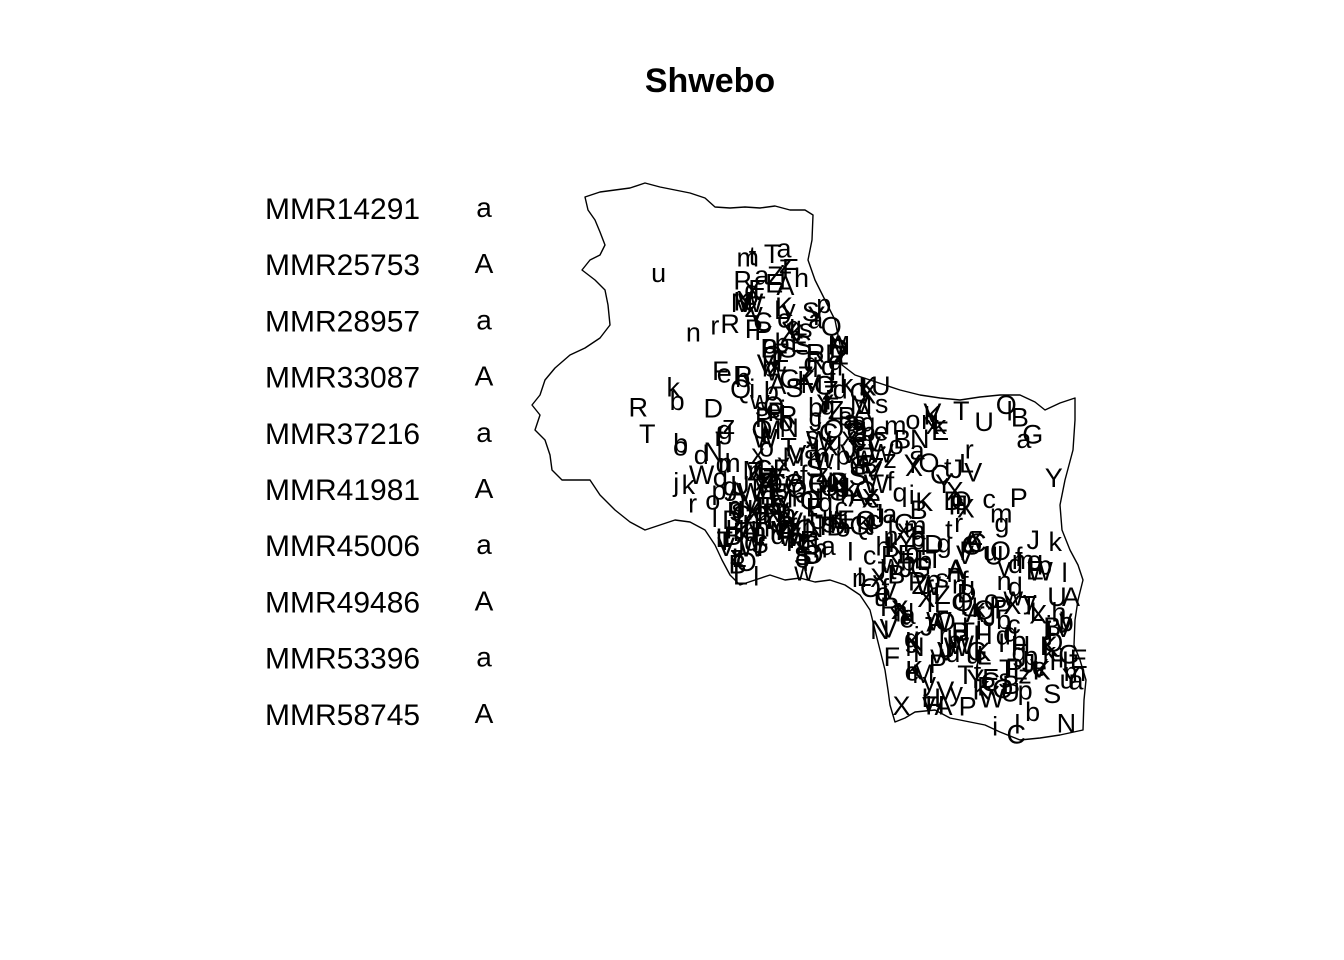  I want to click on point-label: w, so click(890, 564).